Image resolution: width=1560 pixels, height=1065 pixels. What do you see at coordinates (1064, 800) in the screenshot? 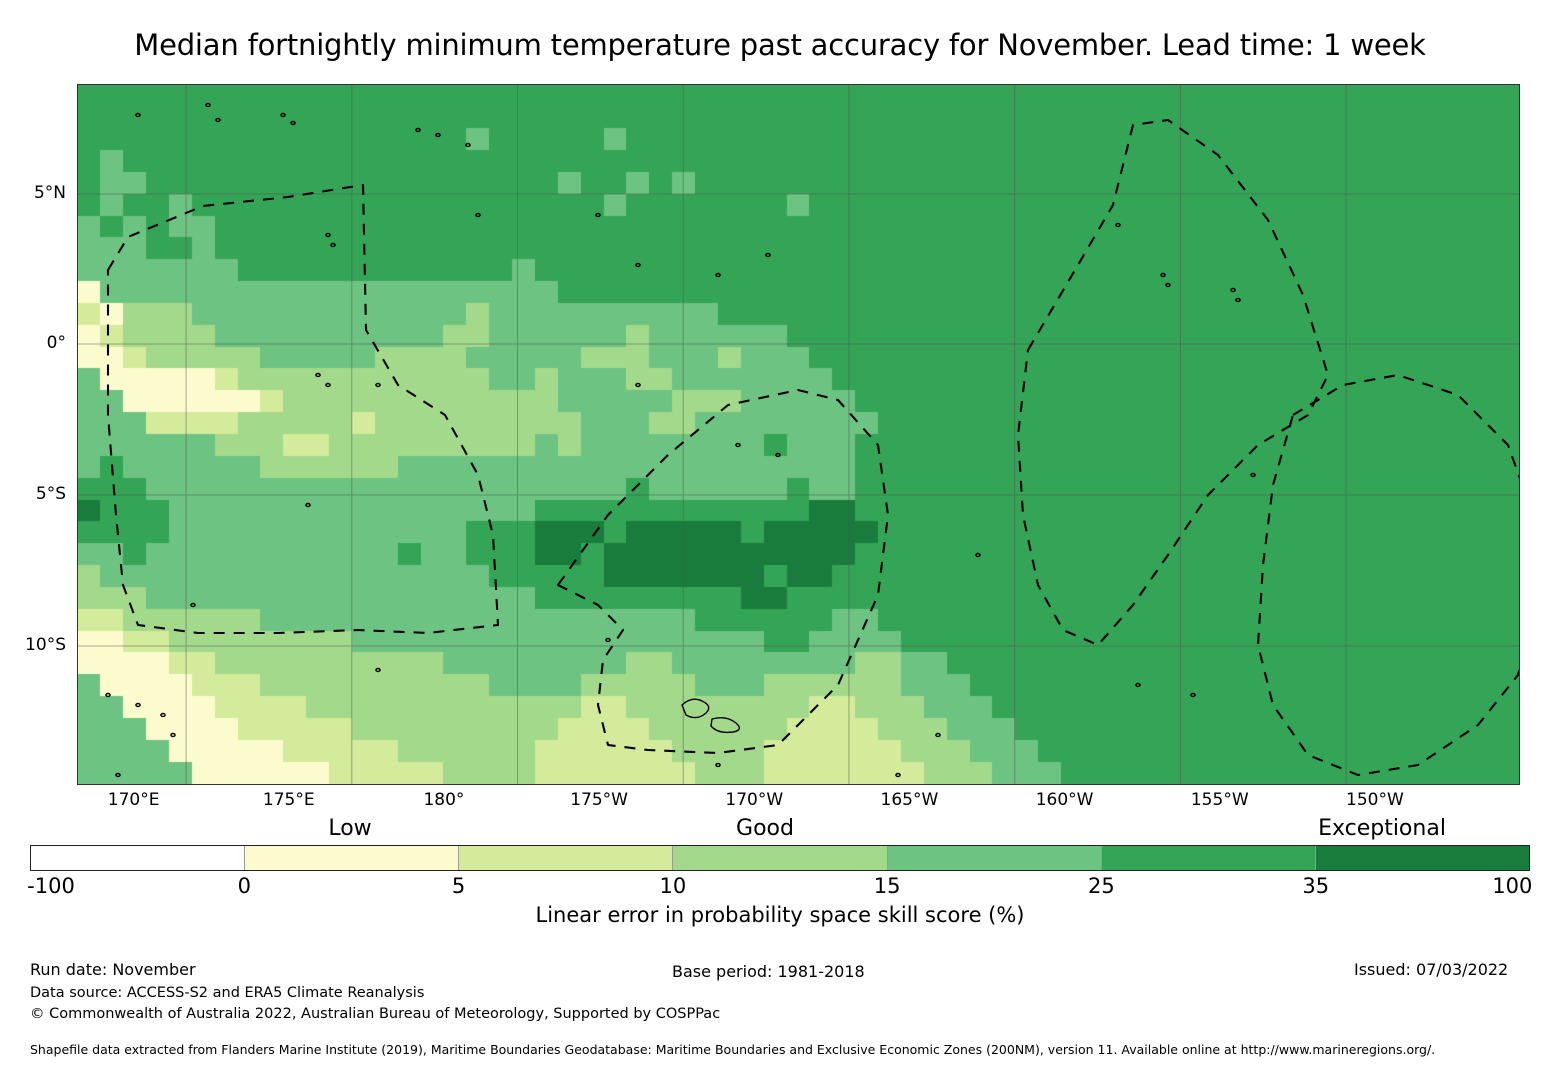
I see `x-tick-label: 160°W` at bounding box center [1064, 800].